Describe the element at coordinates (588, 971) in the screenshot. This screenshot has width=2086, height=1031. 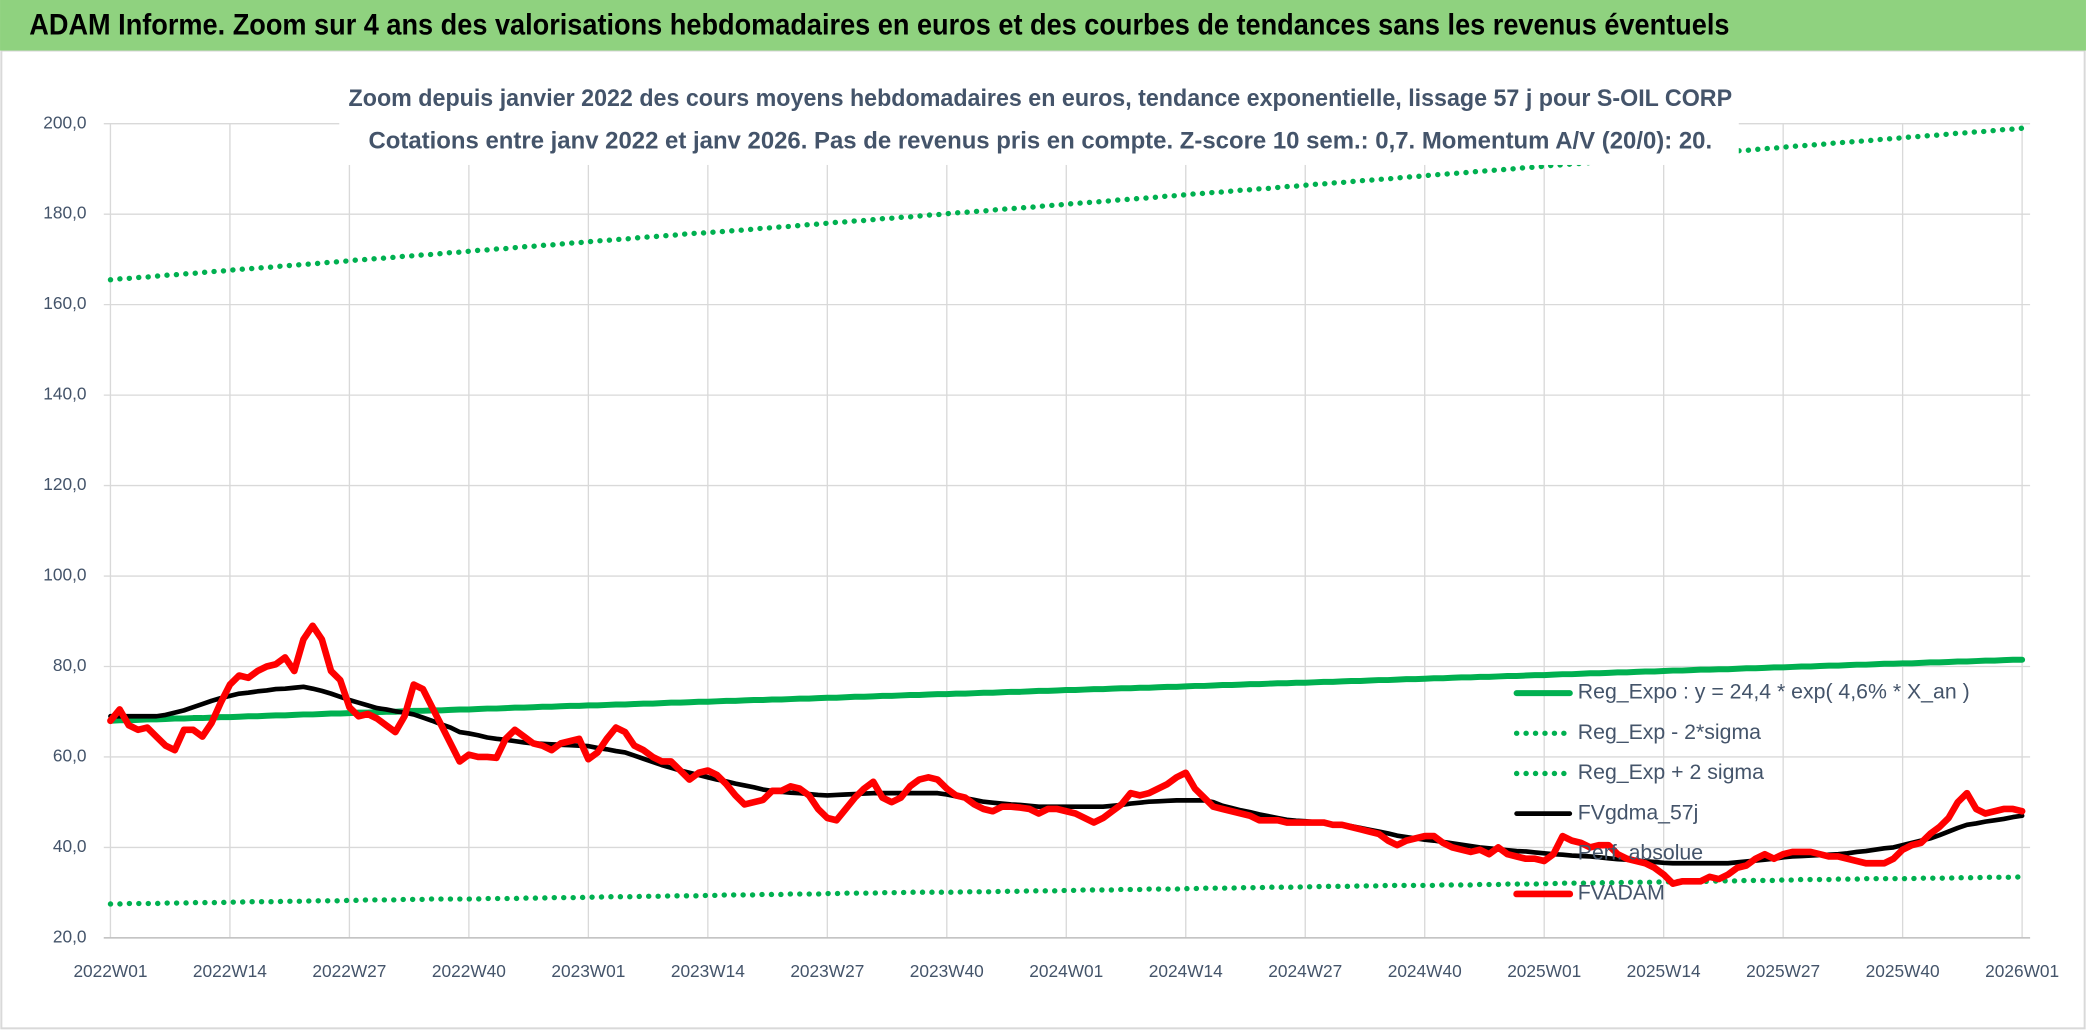
I see `x-tick-label: 2023W01` at that location.